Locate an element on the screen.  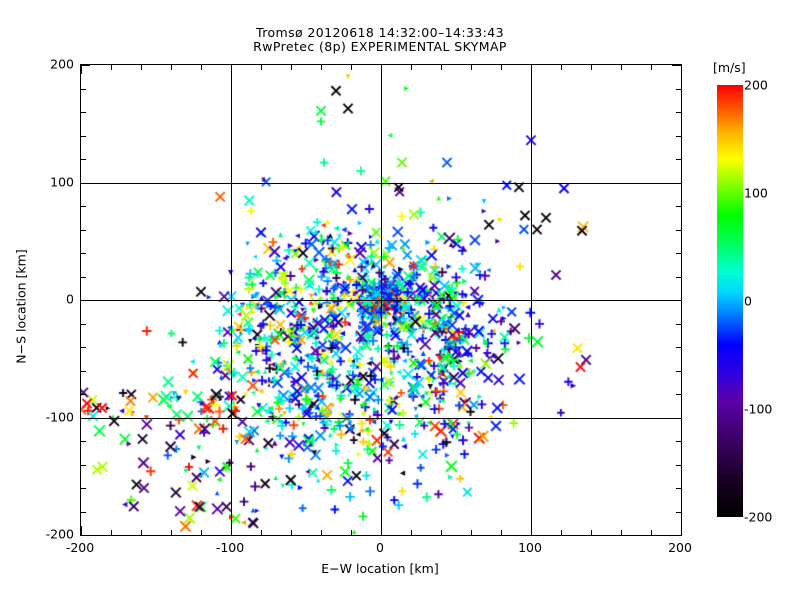
colorbar-tick-label: -200 is located at coordinates (758, 517).